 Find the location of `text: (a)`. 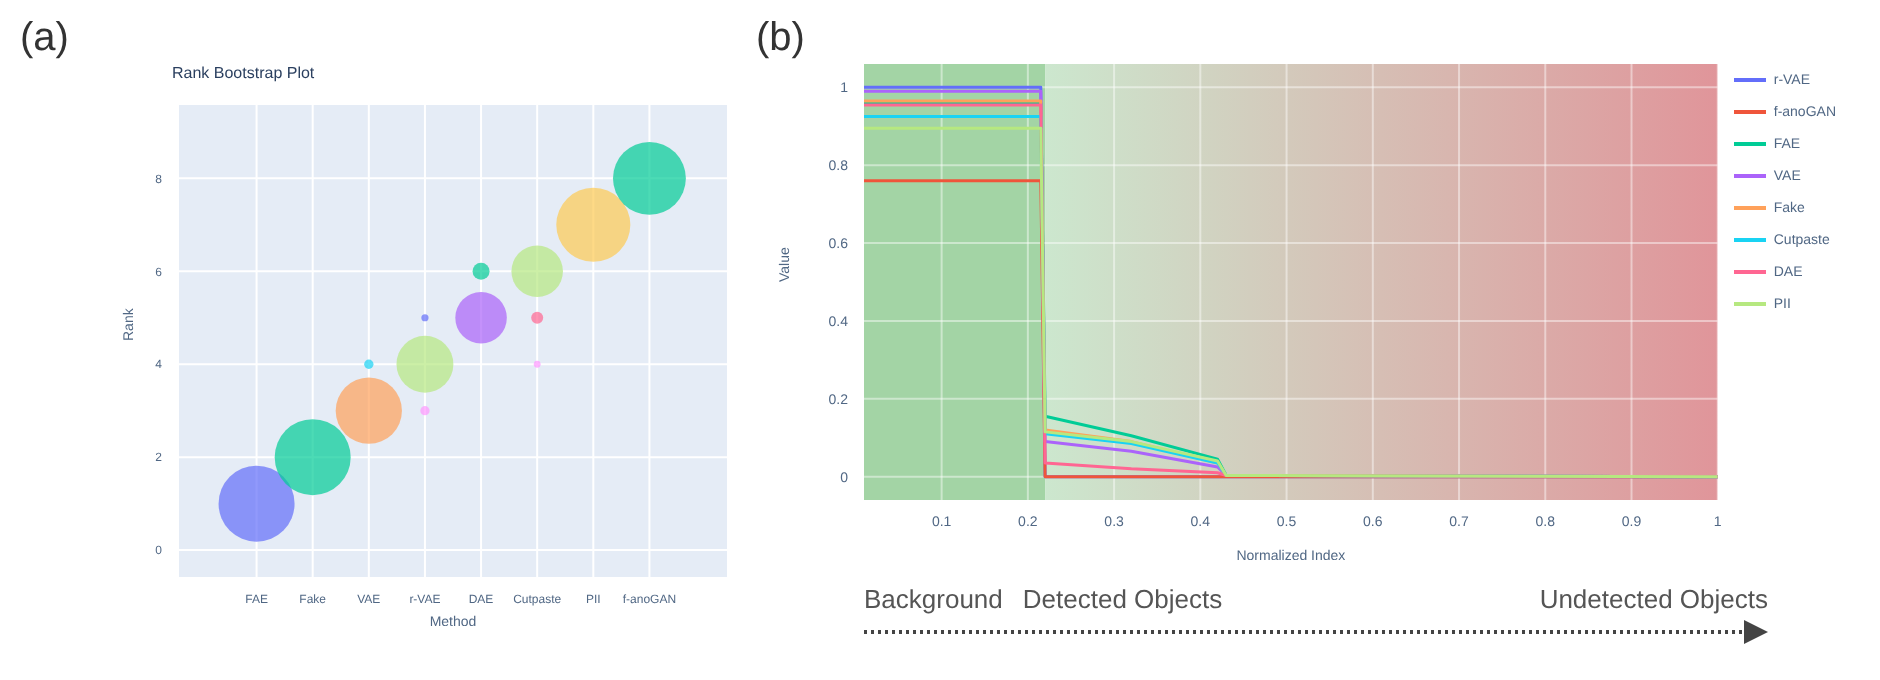

text: (a) is located at coordinates (44, 39).